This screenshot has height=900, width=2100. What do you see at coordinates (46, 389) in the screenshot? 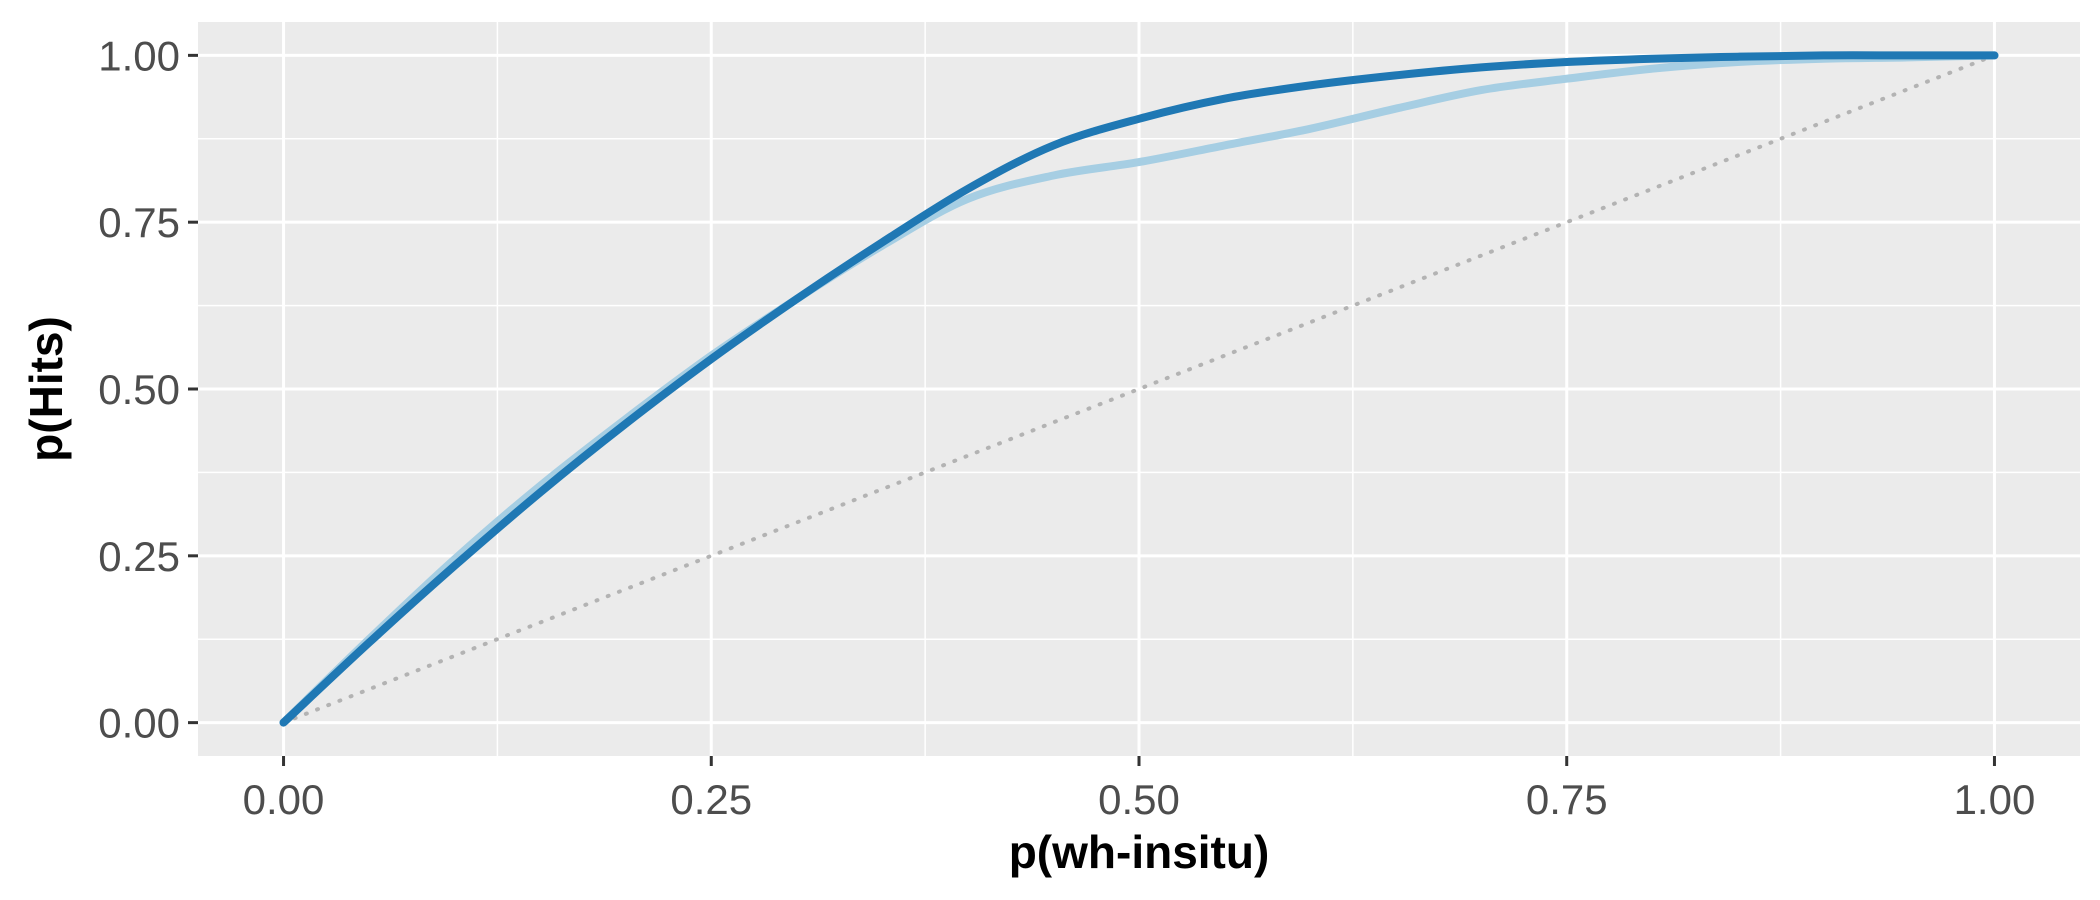
I see `y-axis-title: p(Hits)` at bounding box center [46, 389].